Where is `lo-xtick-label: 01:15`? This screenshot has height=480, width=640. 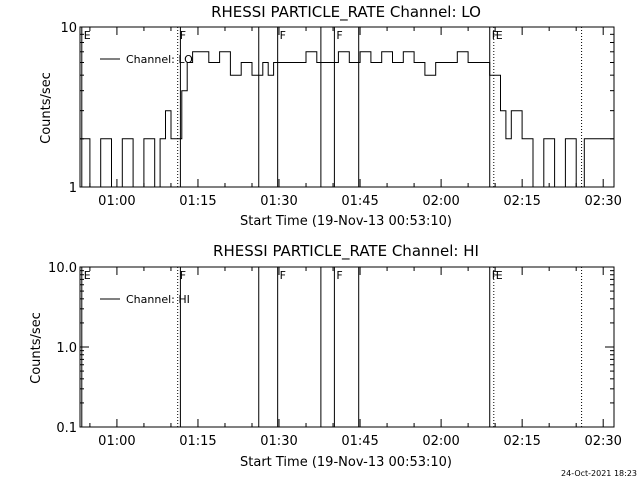
lo-xtick-label: 01:15 is located at coordinates (197, 201).